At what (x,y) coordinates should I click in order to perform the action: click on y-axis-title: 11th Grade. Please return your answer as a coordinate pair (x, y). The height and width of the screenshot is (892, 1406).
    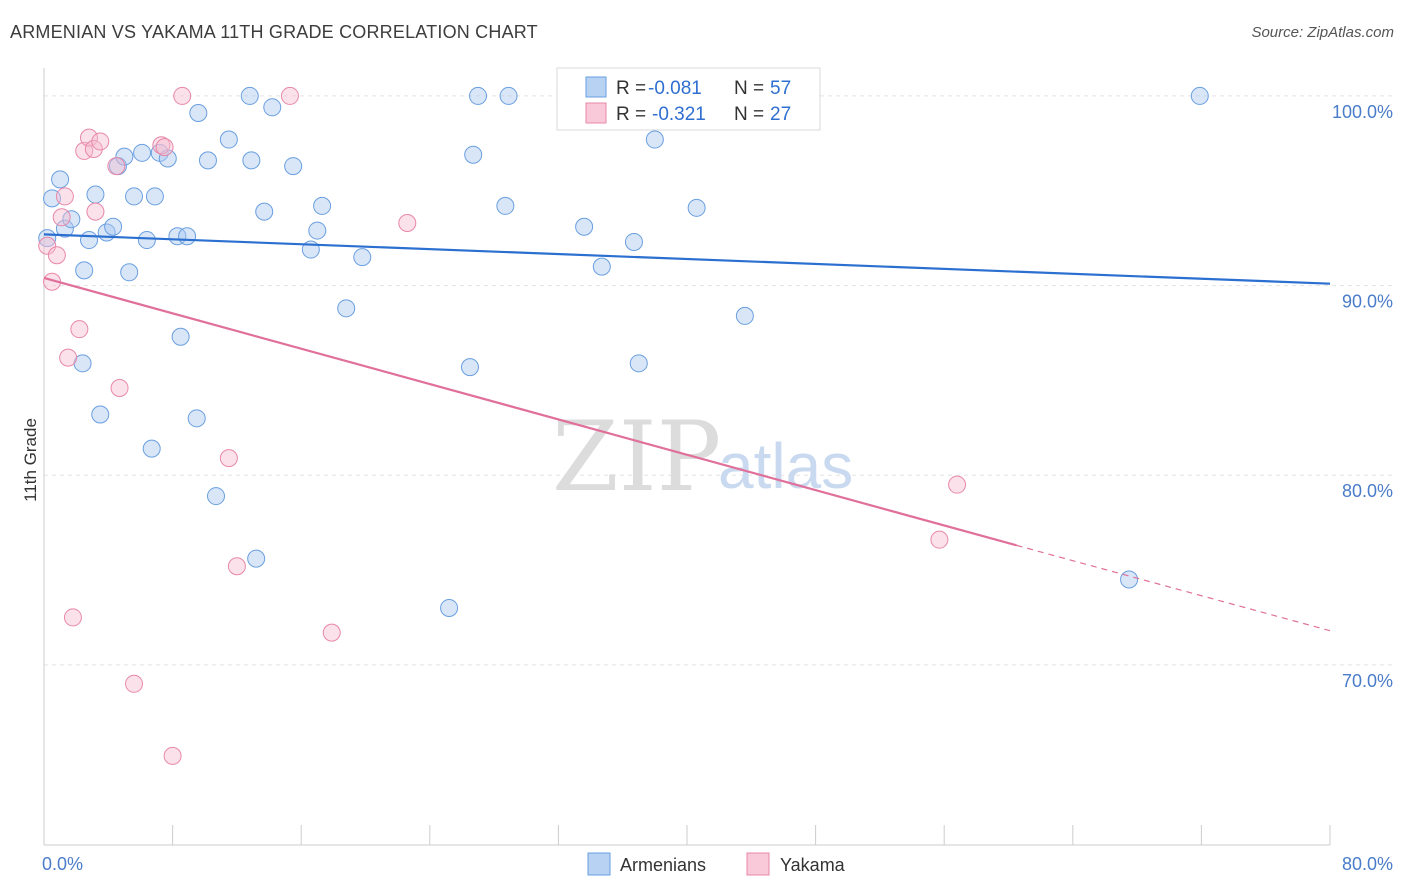
    Looking at the image, I should click on (30, 460).